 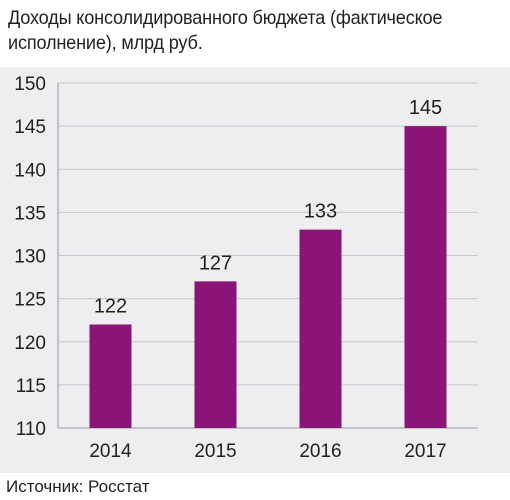 What do you see at coordinates (320, 328) in the screenshot?
I see `bar-2016` at bounding box center [320, 328].